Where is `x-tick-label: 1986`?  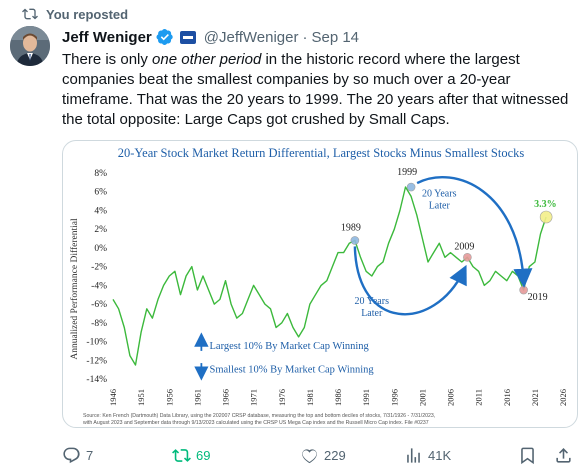
x-tick-label: 1986 is located at coordinates (338, 397).